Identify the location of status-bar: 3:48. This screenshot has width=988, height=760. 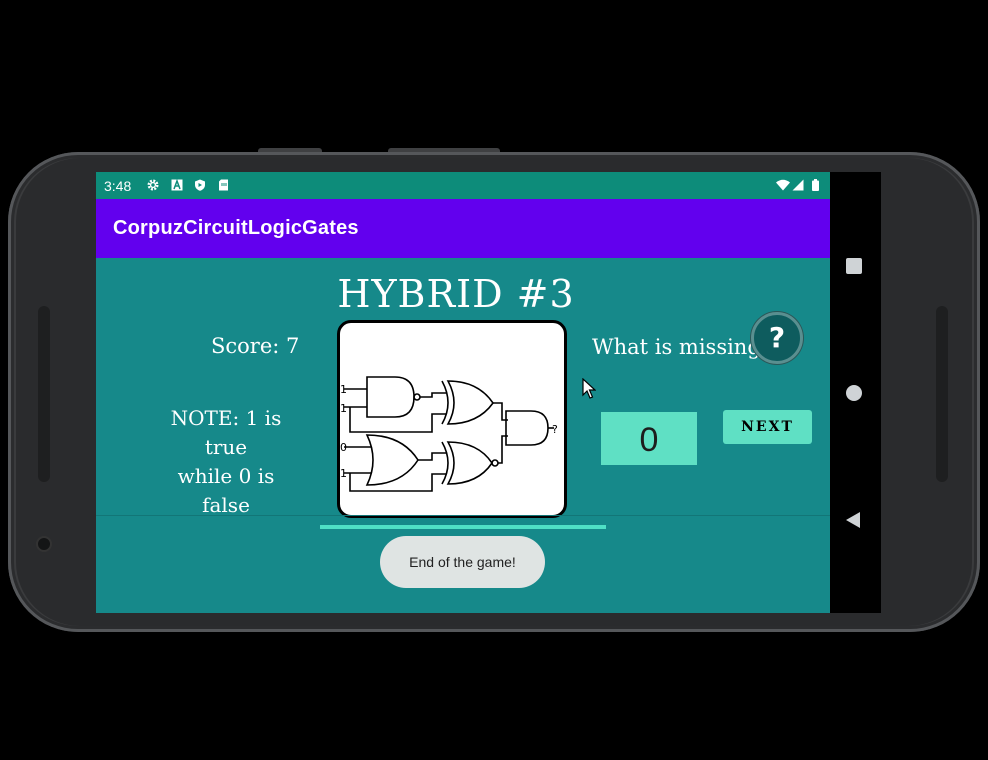
(463, 185).